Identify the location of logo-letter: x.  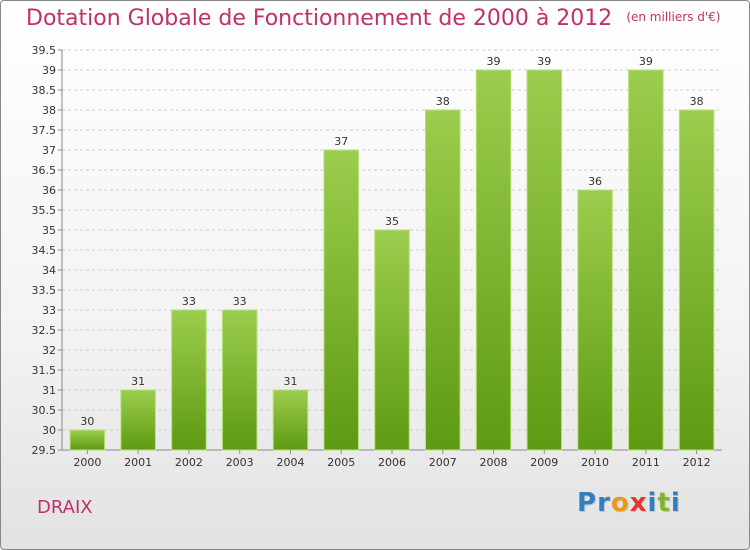
(638, 503).